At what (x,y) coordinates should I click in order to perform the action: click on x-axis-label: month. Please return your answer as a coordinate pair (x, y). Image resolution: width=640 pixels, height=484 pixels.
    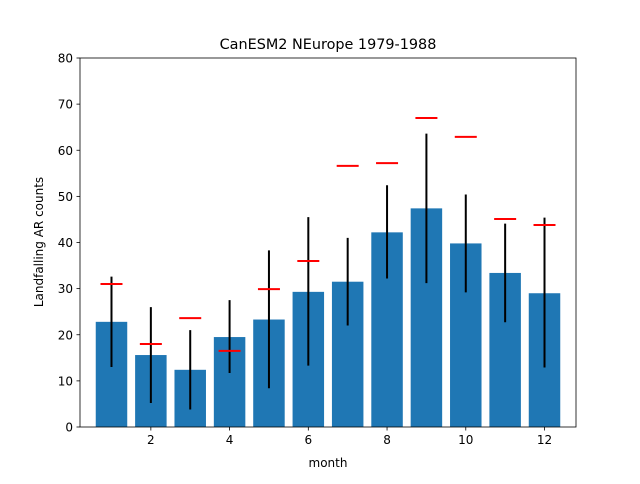
    Looking at the image, I should click on (328, 463).